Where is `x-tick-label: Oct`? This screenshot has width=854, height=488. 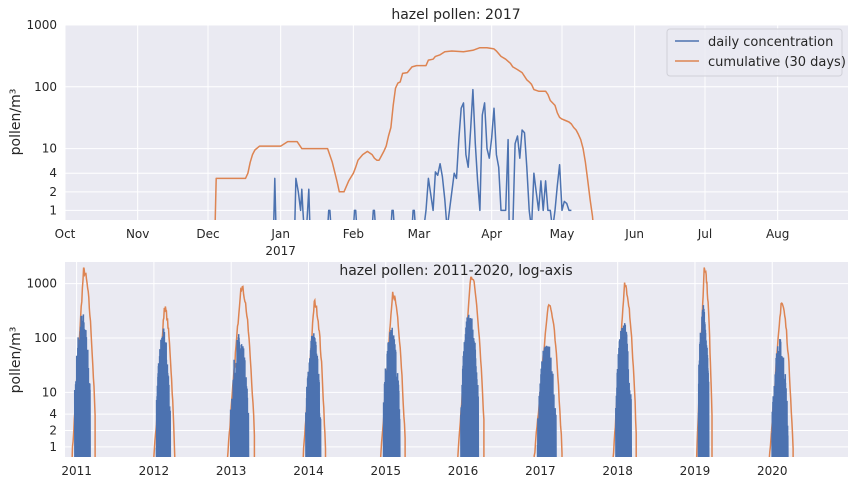 x-tick-label: Oct is located at coordinates (65, 234).